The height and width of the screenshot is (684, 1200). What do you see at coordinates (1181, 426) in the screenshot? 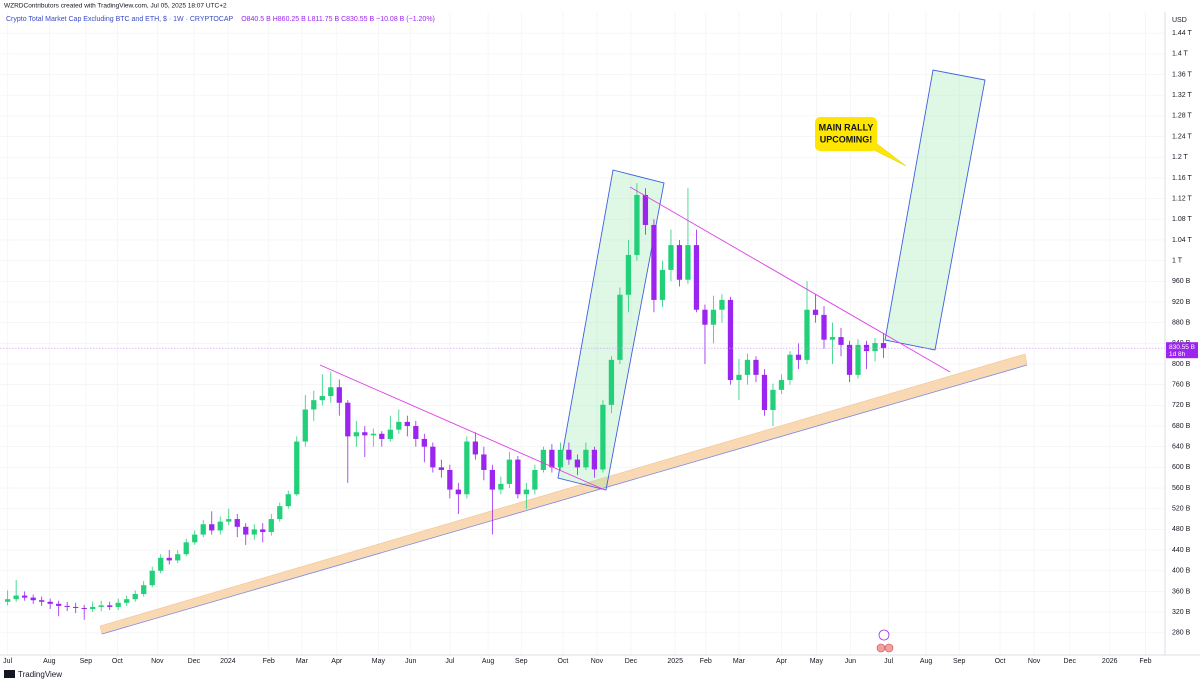
I see `y-tick-label: 680 B` at bounding box center [1181, 426].